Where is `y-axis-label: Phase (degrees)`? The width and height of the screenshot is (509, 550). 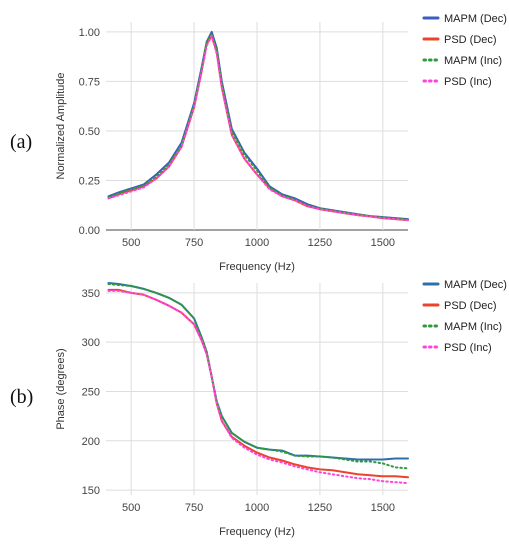 y-axis-label: Phase (degrees) is located at coordinates (61, 388).